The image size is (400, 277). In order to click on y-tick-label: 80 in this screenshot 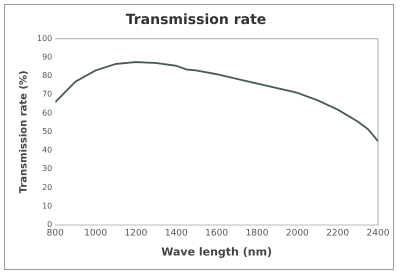, I will do `click(47, 75)`.